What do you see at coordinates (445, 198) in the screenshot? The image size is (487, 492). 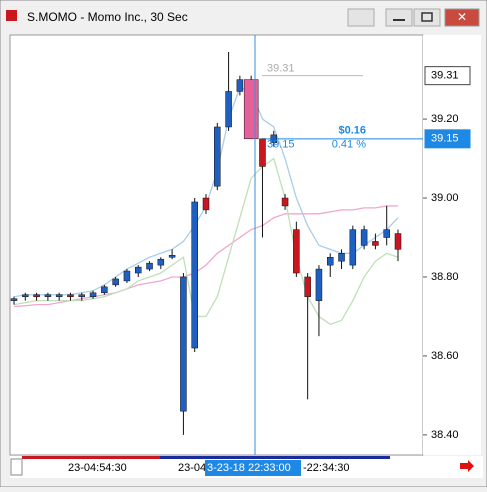 I see `y-tick-label: 39.00` at bounding box center [445, 198].